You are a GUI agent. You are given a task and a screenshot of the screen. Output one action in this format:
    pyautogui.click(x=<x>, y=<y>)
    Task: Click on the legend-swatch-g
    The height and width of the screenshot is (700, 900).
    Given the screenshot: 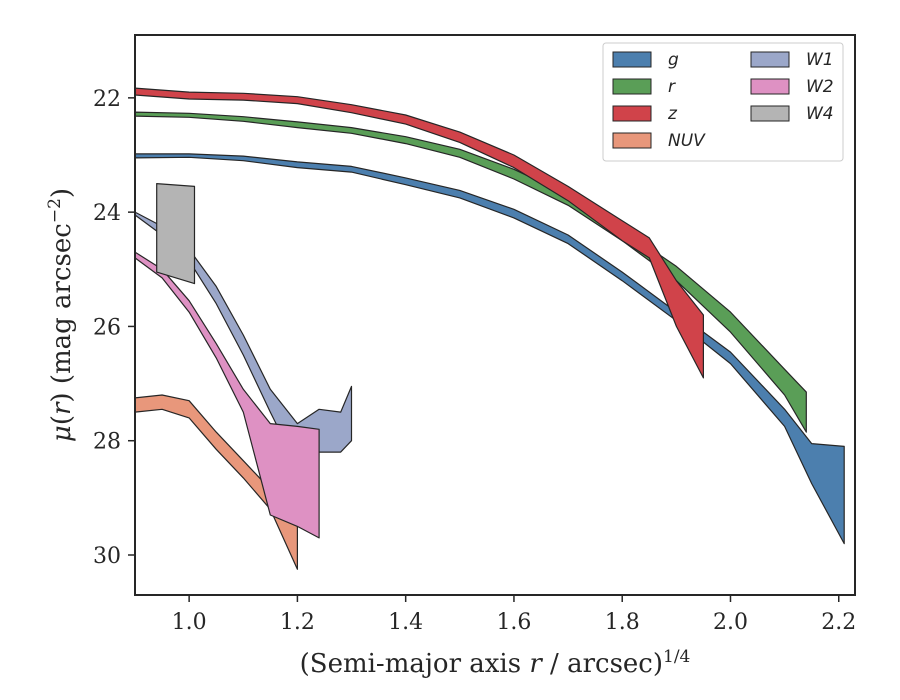 What is the action you would take?
    pyautogui.click(x=632, y=59)
    